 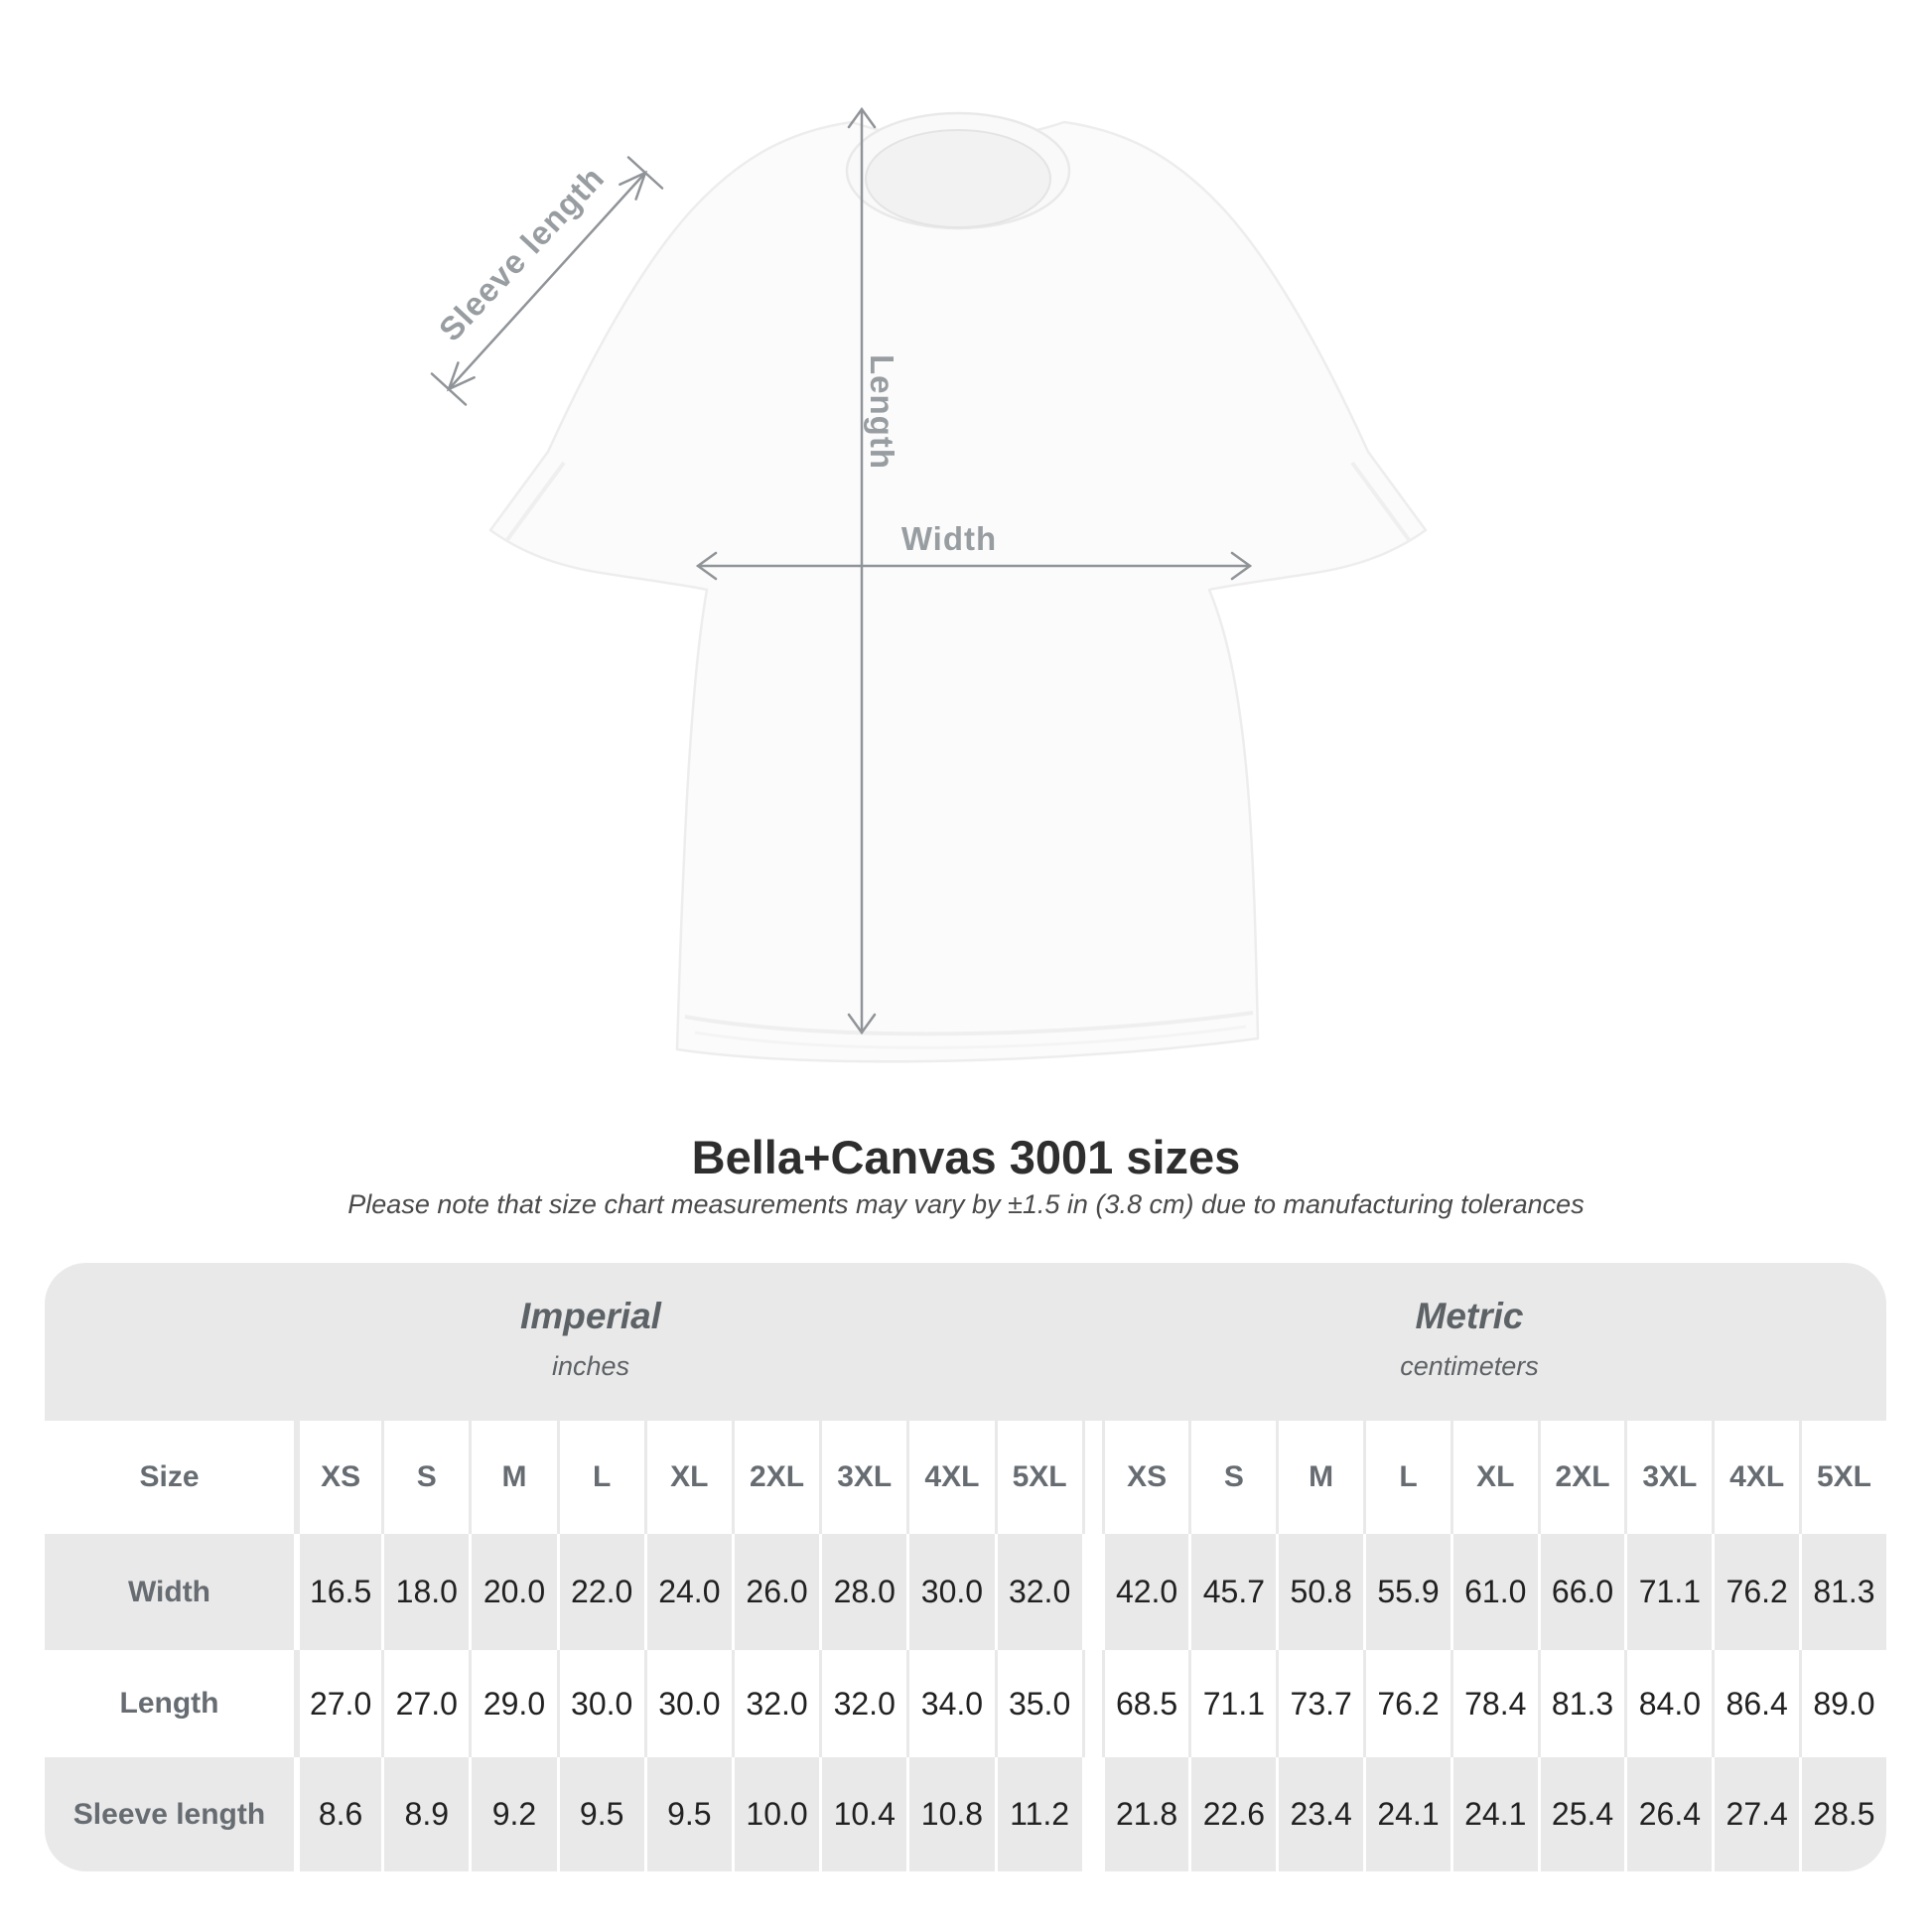 I want to click on imperial-value-cell: 27.0, so click(x=338, y=1703).